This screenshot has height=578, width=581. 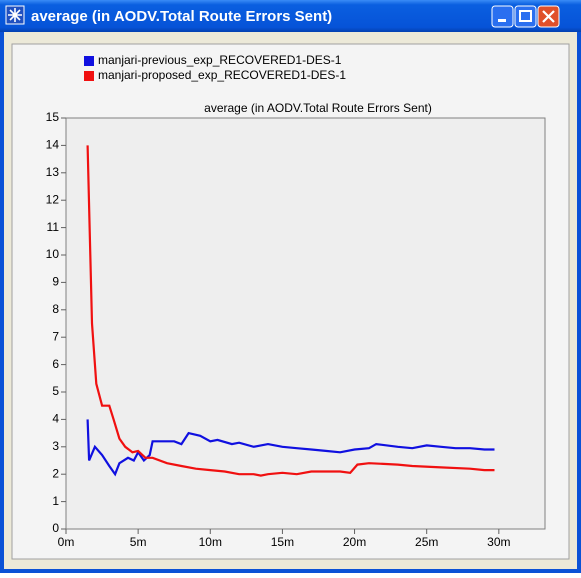 What do you see at coordinates (55, 473) in the screenshot?
I see `y-tick-label: 2` at bounding box center [55, 473].